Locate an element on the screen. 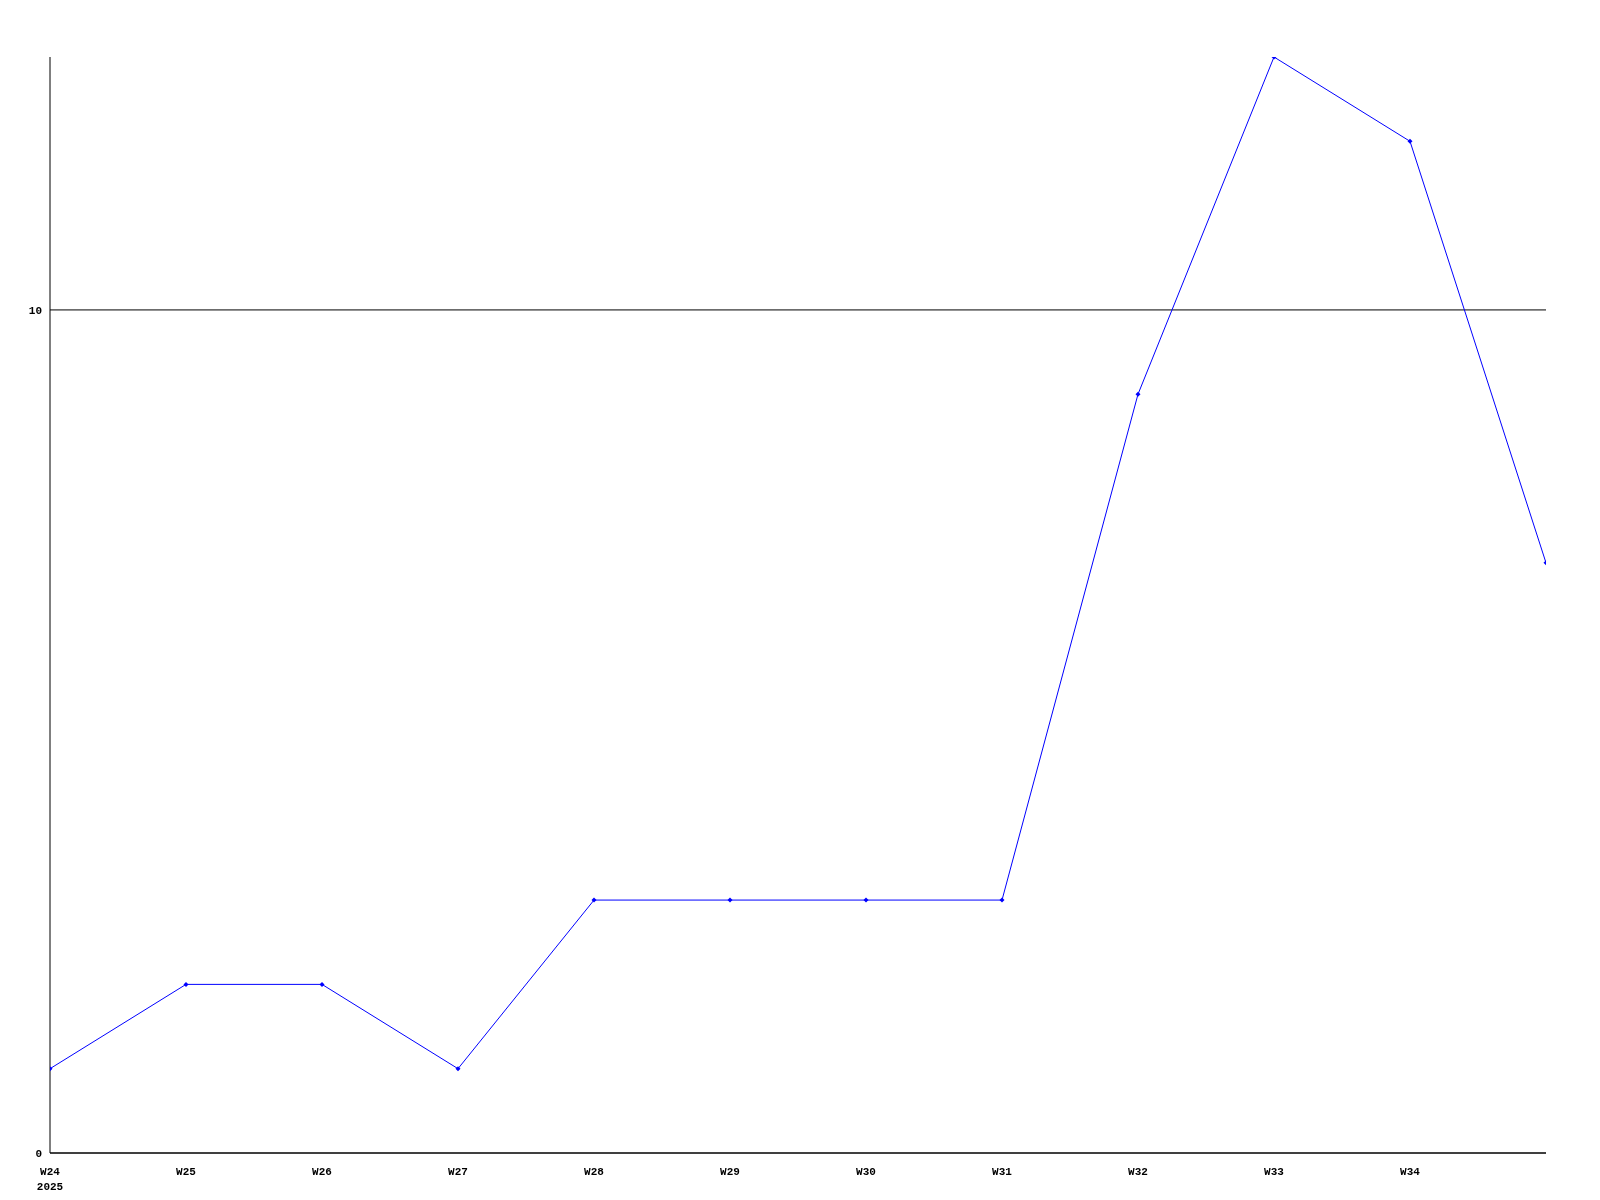 The image size is (1600, 1200). x-tick-label: W30 is located at coordinates (866, 1172).